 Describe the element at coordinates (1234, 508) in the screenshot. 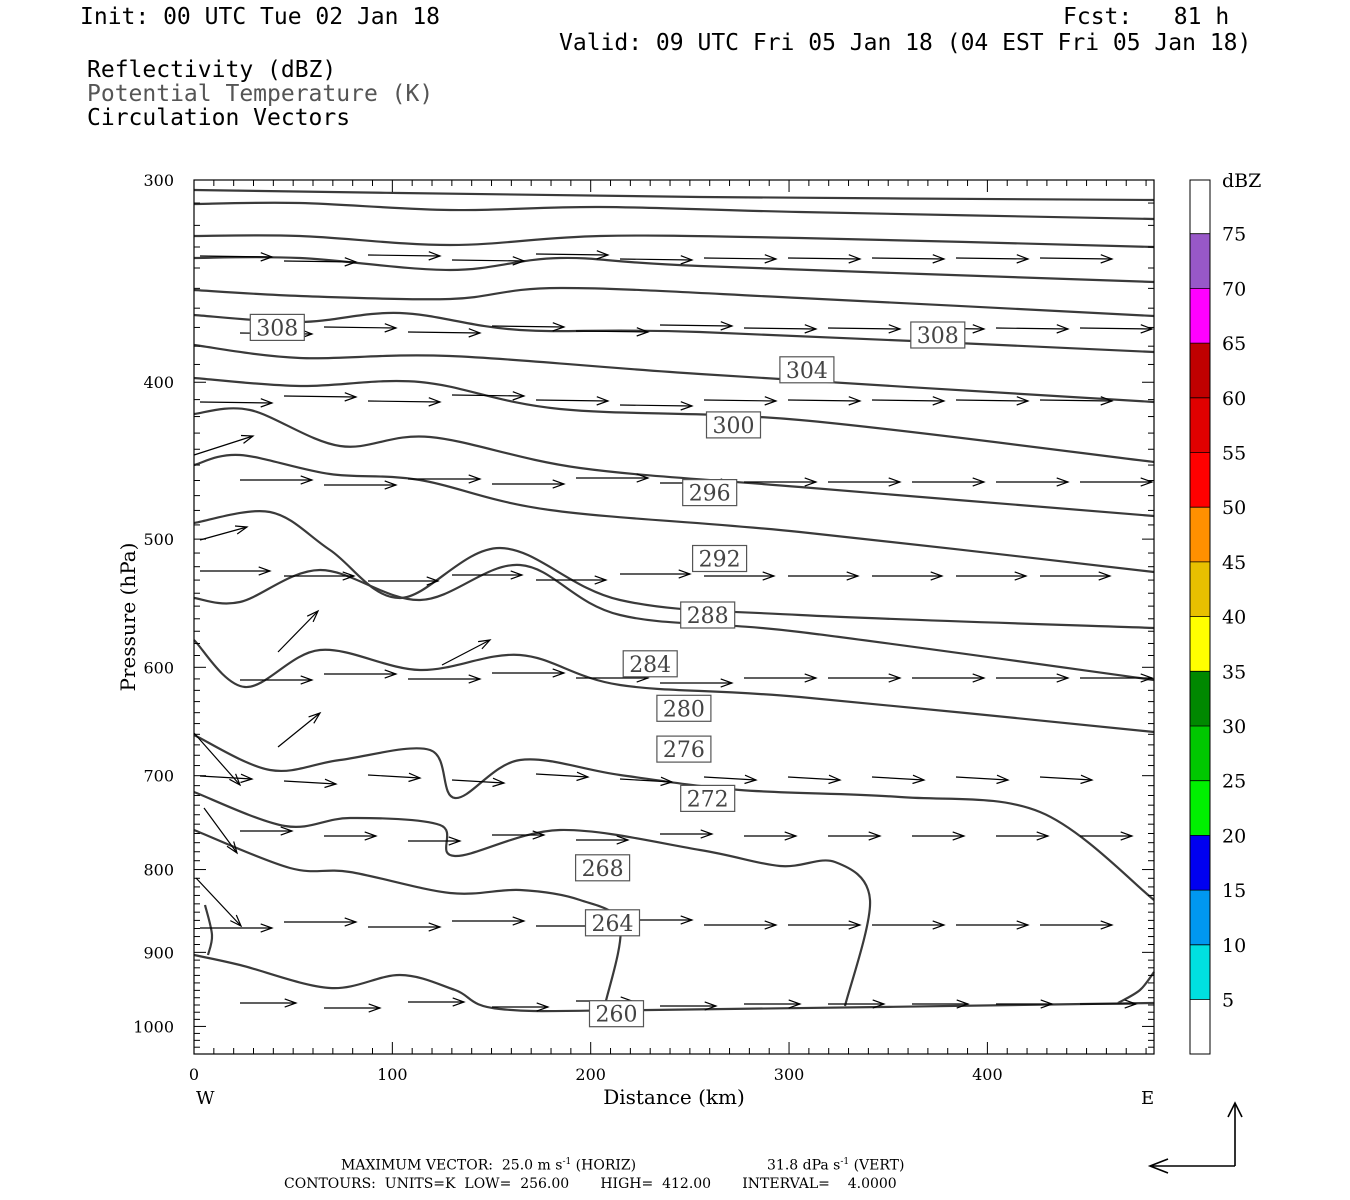

I see `colorbar-label: 50` at that location.